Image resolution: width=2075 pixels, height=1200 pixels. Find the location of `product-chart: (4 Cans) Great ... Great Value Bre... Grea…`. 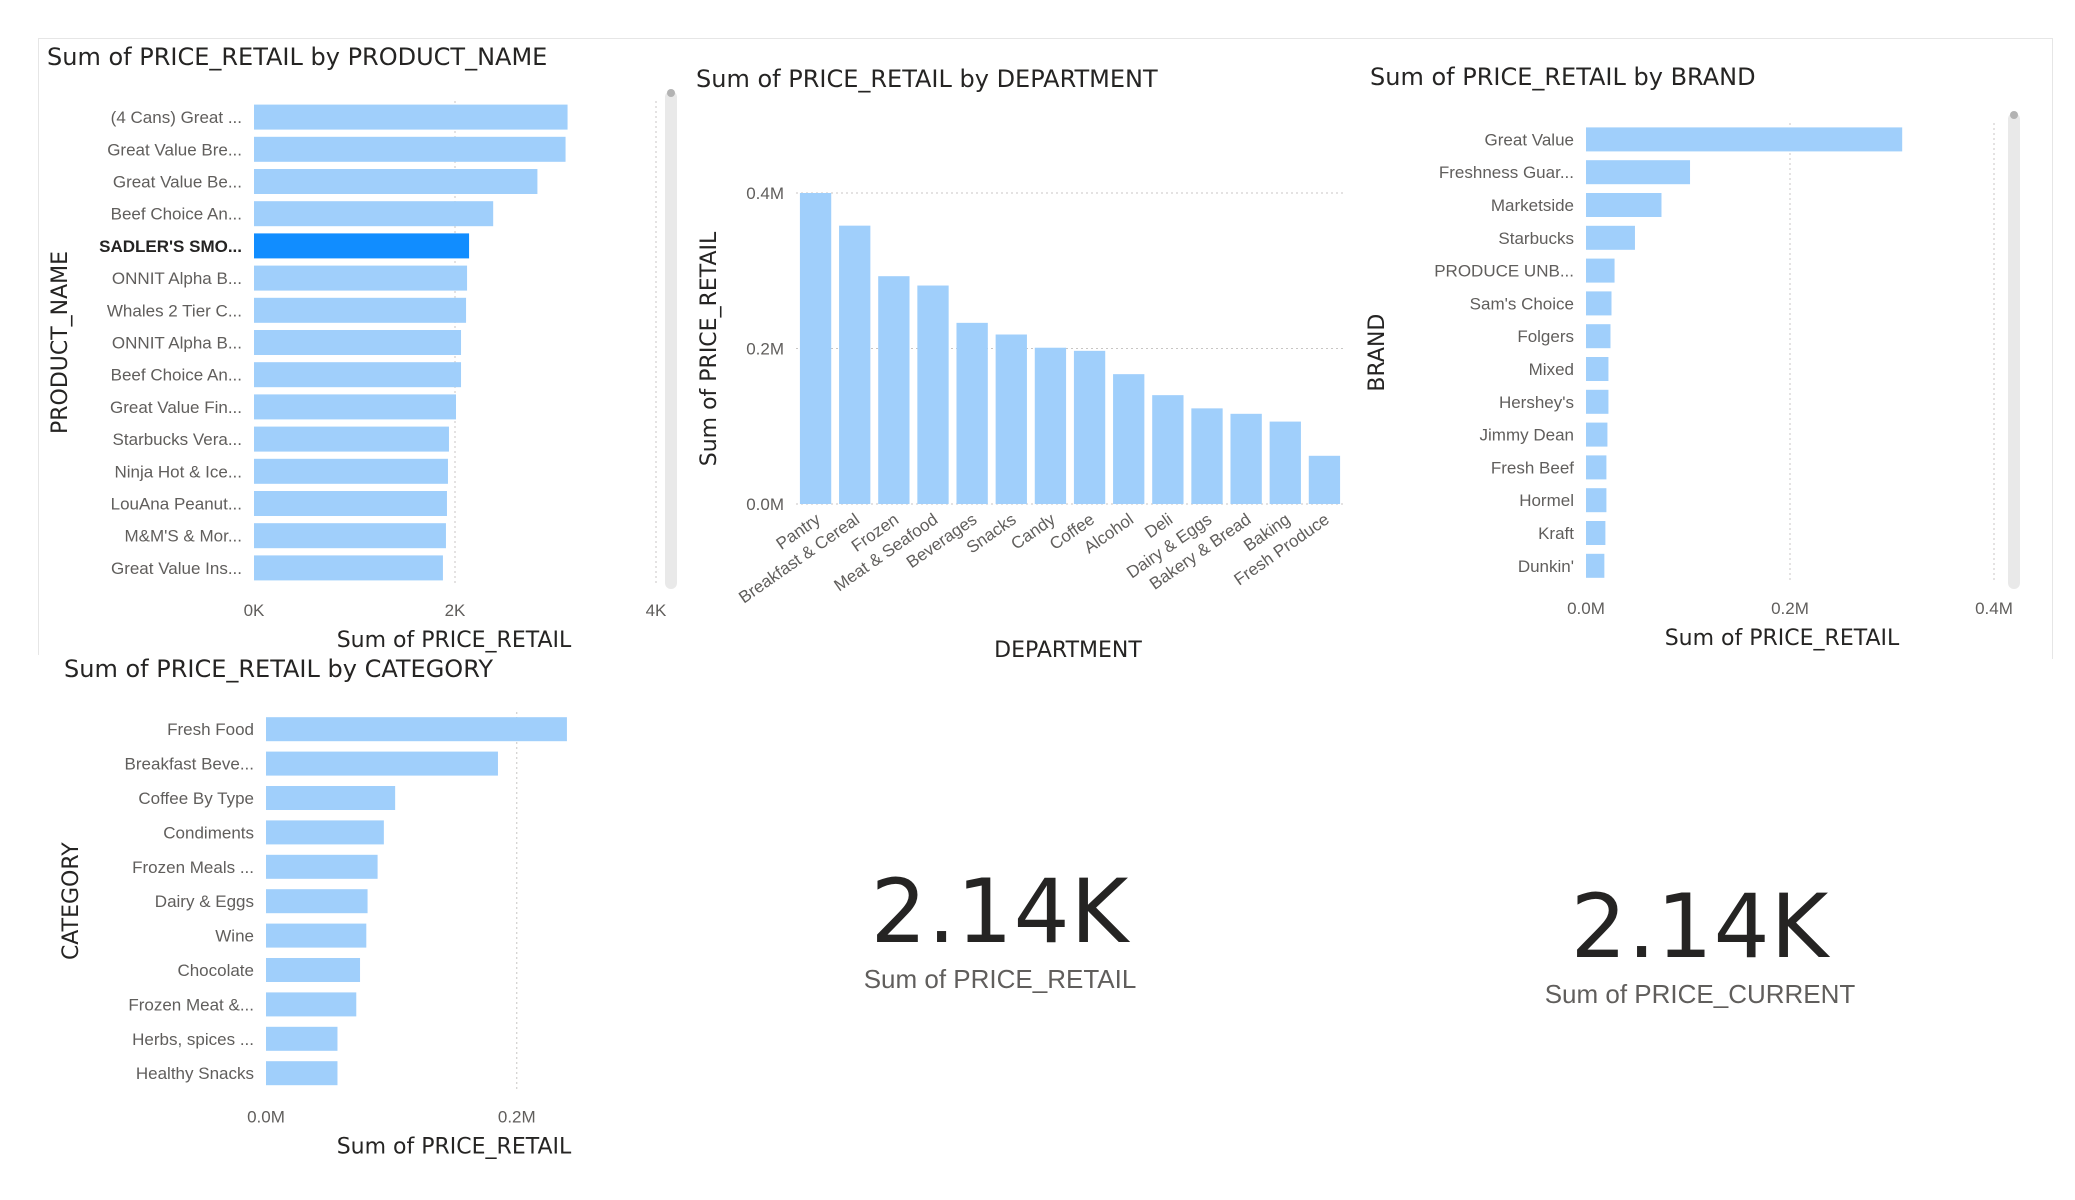

product-chart: (4 Cans) Great ... Great Value Bre... Grea… is located at coordinates (357, 377).